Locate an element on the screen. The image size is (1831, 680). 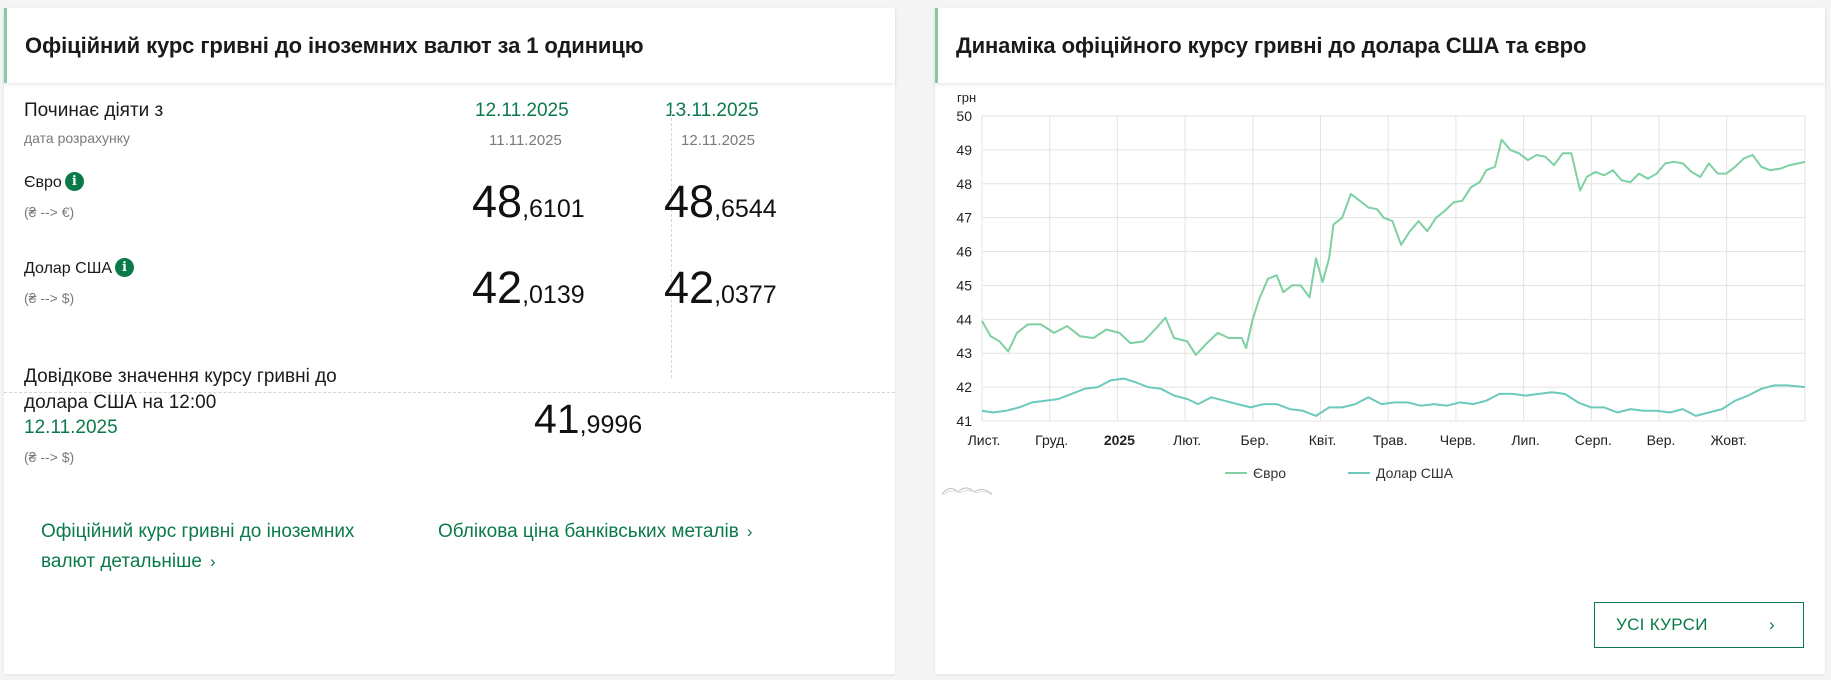
x-tick-label: Бер. is located at coordinates (1254, 440).